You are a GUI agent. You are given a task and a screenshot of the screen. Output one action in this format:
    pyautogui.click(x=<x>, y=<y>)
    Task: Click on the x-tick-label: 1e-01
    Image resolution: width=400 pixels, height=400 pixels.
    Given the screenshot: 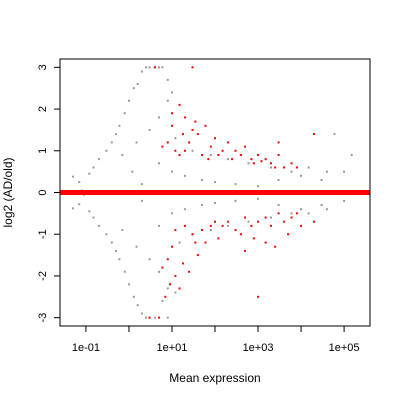 What is the action you would take?
    pyautogui.click(x=86, y=348)
    